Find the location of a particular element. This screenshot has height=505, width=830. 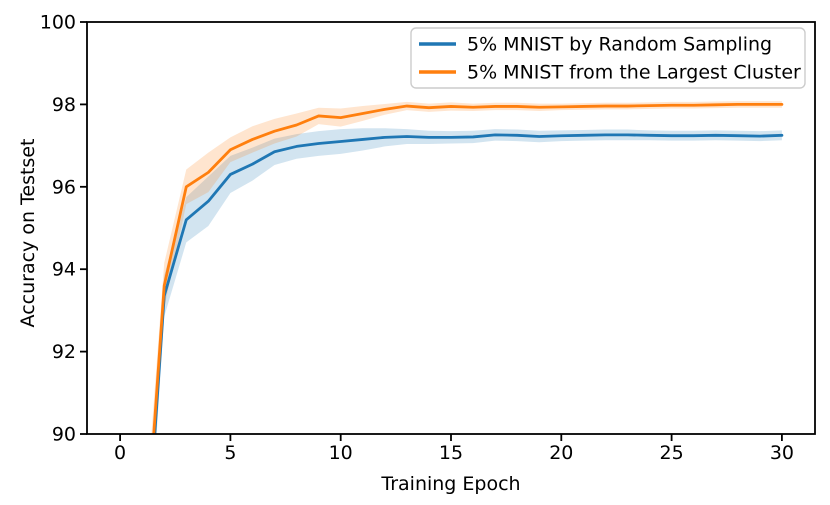

x-tick-label: 0 is located at coordinates (120, 453).